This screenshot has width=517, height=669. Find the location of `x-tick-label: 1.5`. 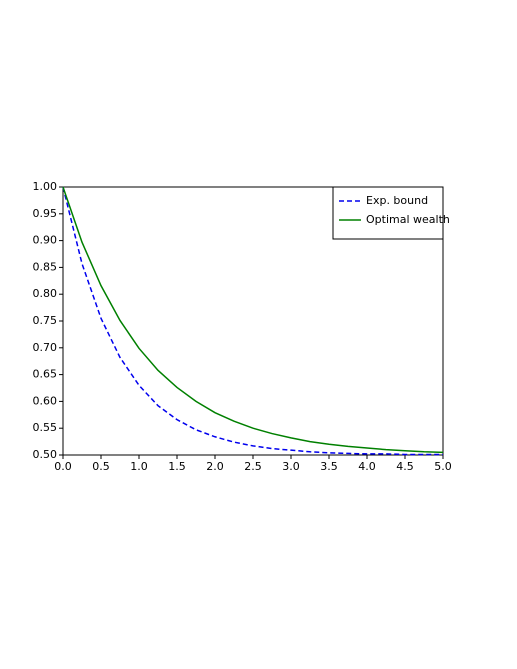

x-tick-label: 1.5 is located at coordinates (177, 466).